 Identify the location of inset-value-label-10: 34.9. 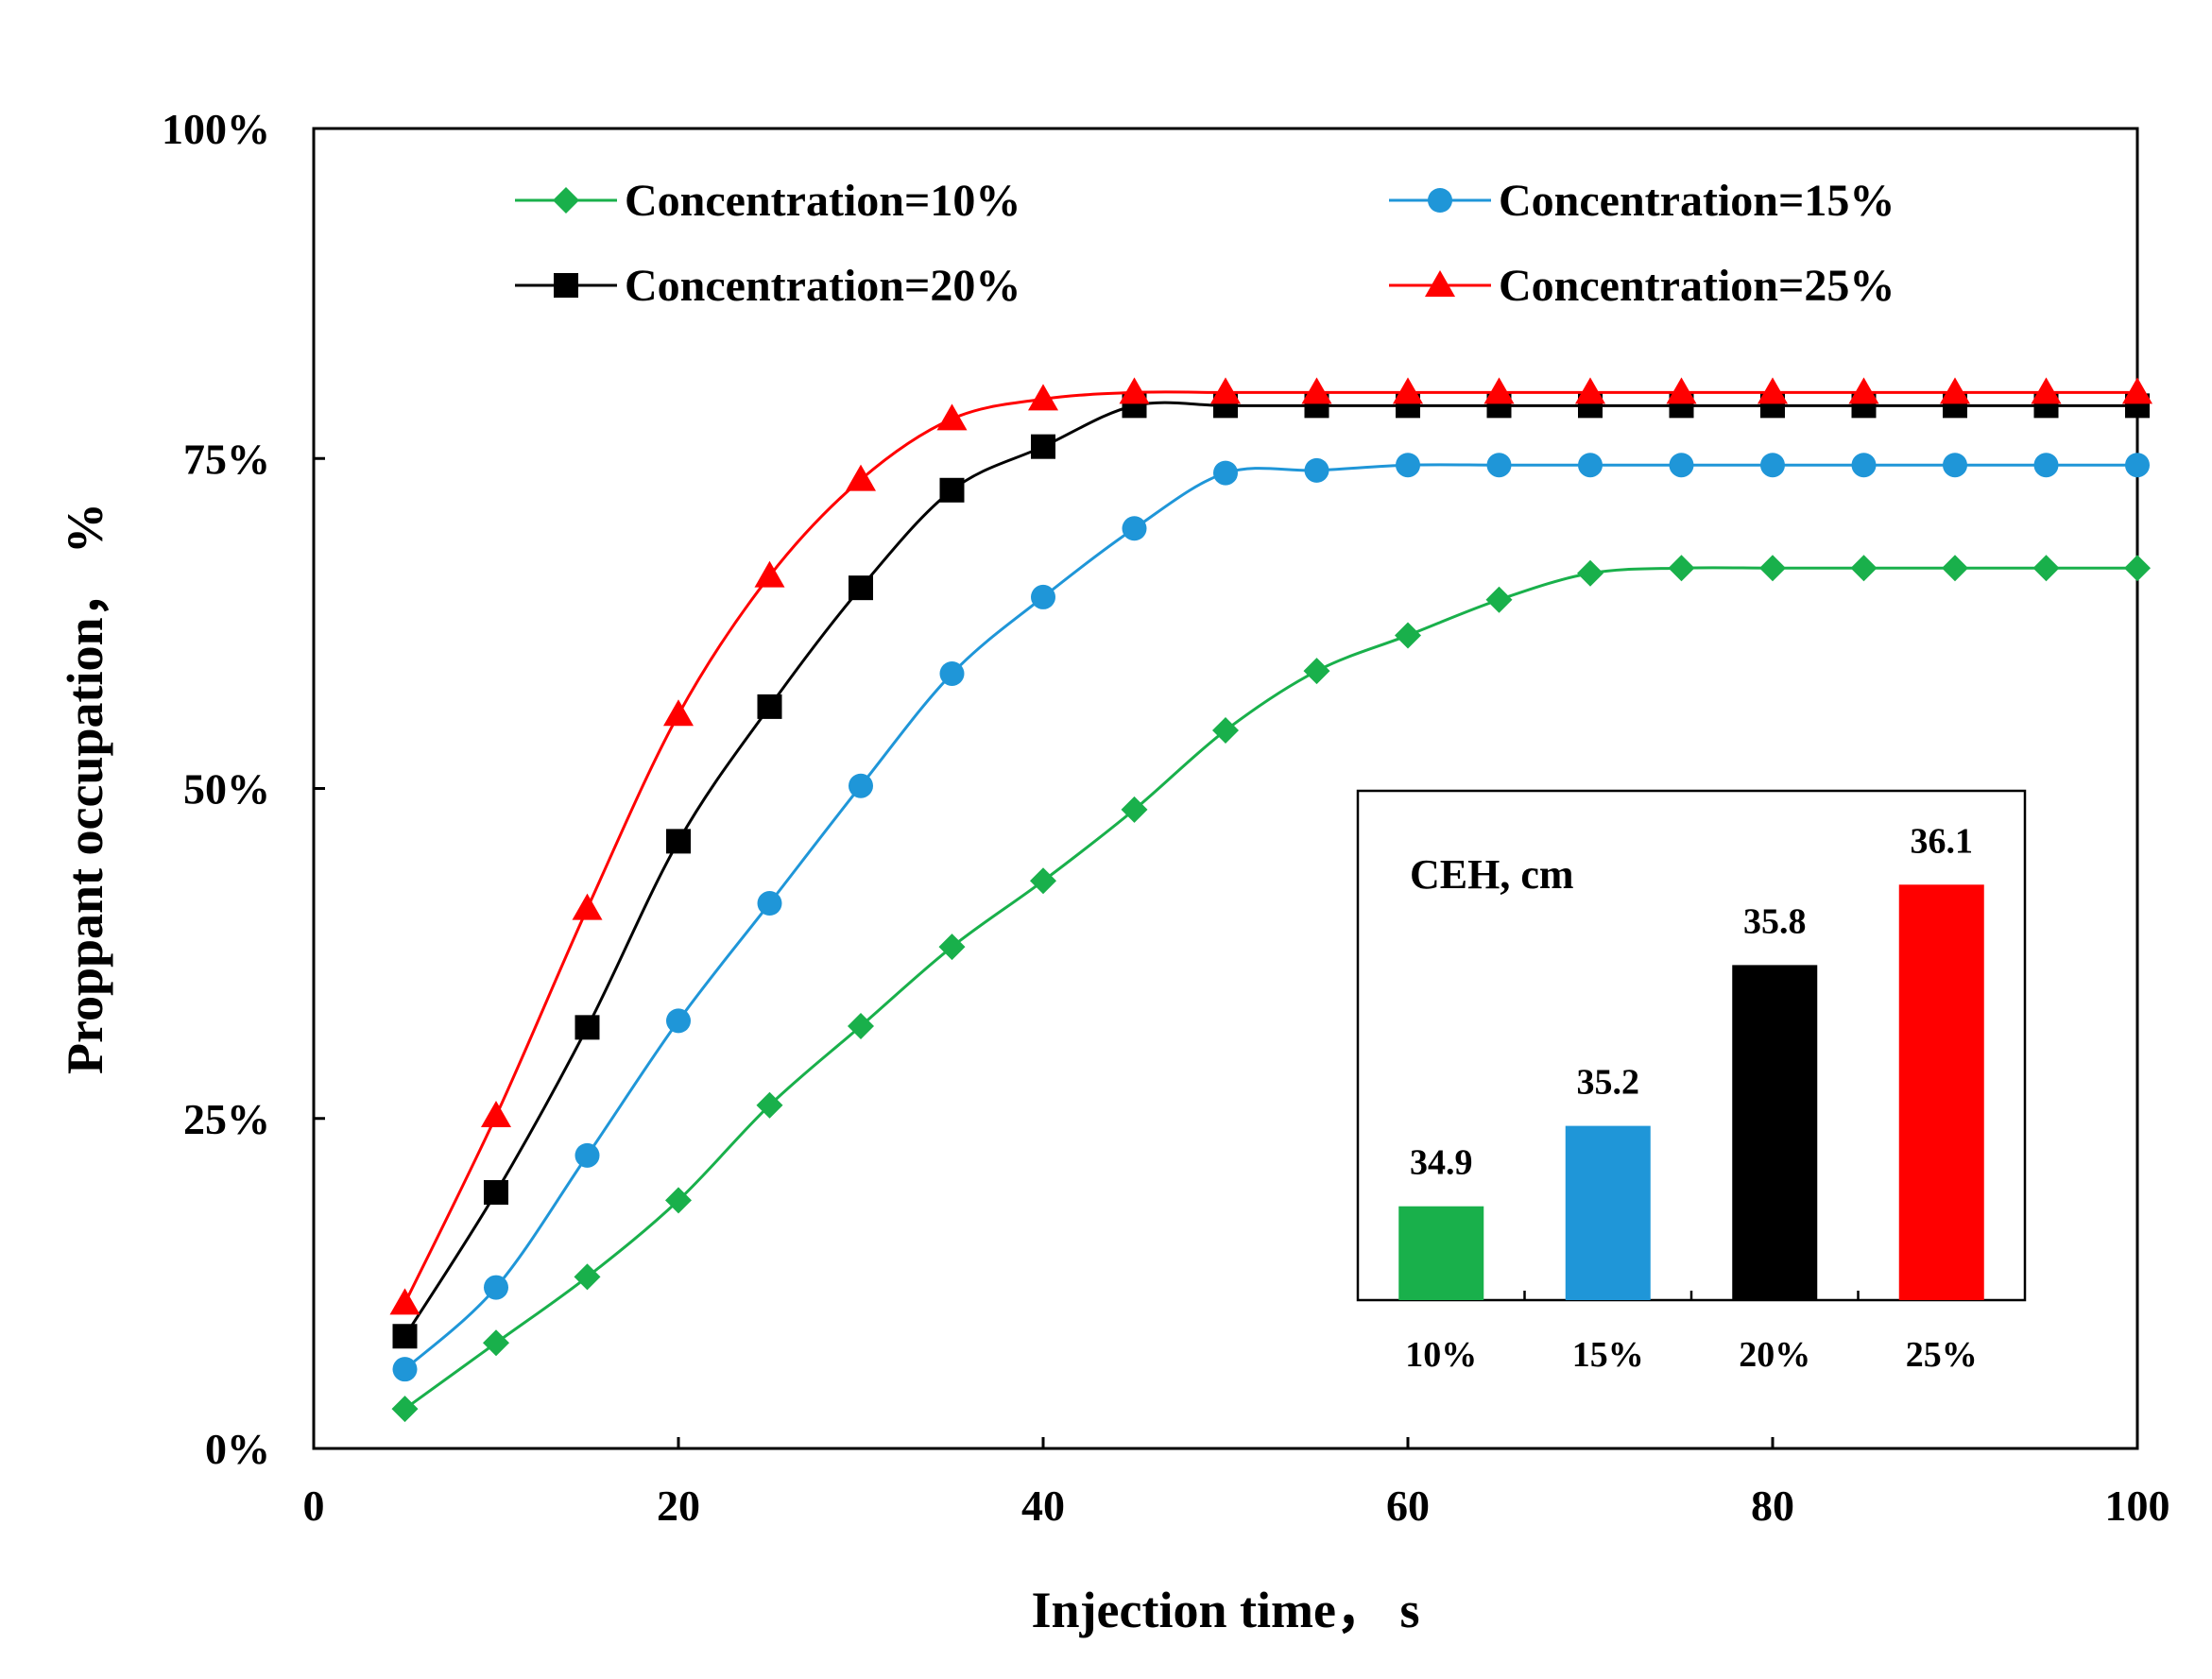
(1441, 1163).